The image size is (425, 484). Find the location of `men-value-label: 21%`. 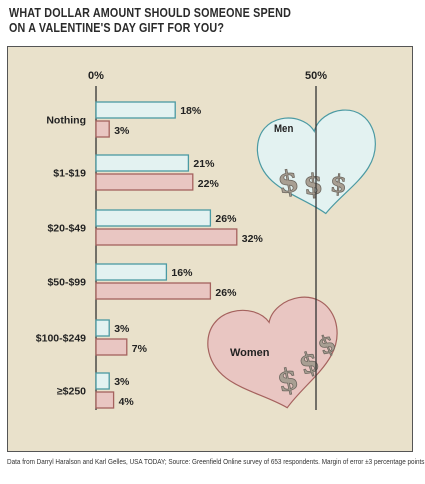

men-value-label: 21% is located at coordinates (204, 164).